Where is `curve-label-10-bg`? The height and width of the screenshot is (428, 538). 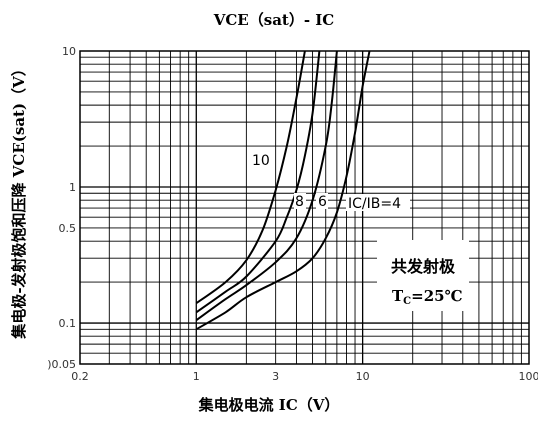
curve-label-10-bg is located at coordinates (262, 159).